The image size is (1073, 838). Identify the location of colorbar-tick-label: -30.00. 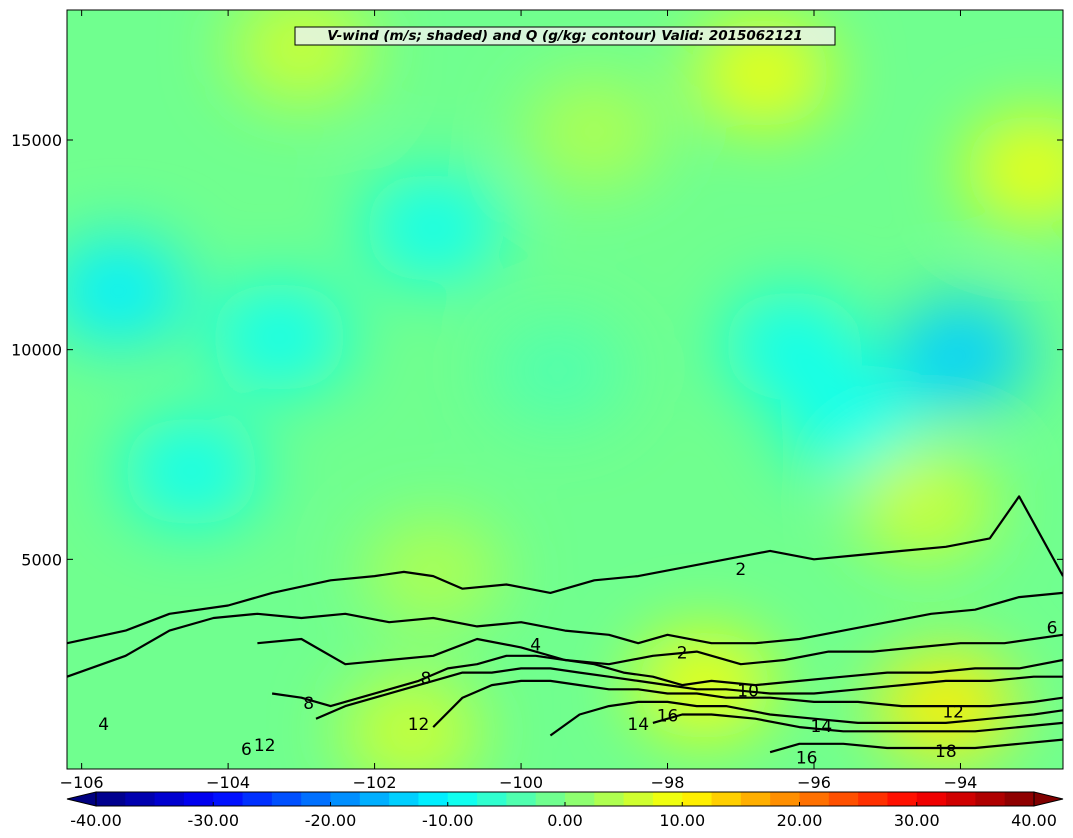
(213, 820).